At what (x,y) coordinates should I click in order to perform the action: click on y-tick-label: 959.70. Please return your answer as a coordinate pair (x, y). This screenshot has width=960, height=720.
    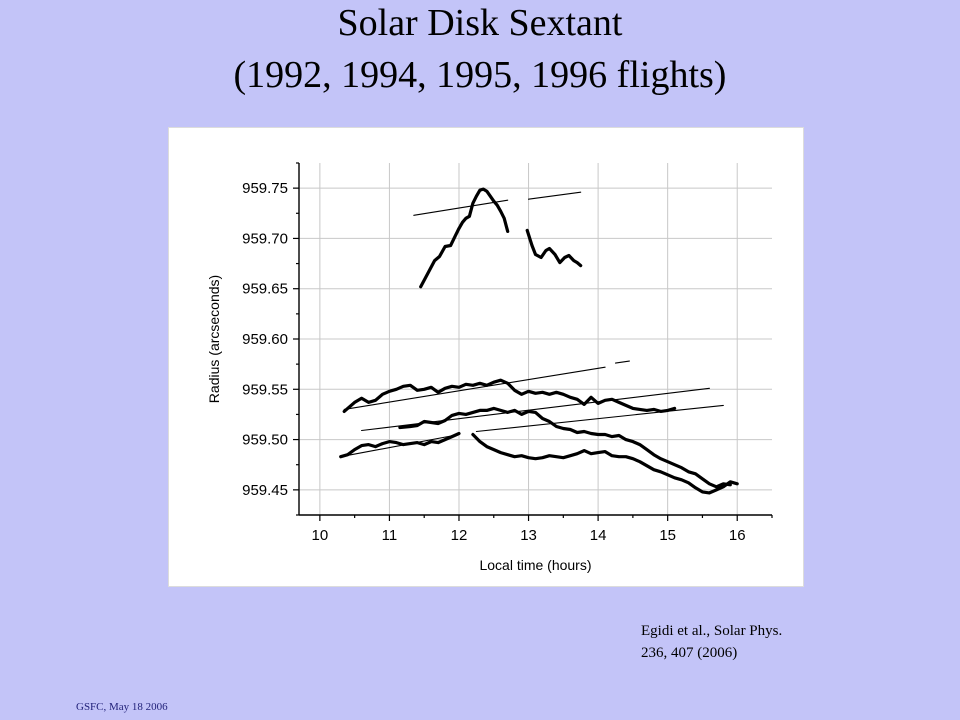
    Looking at the image, I should click on (265, 238).